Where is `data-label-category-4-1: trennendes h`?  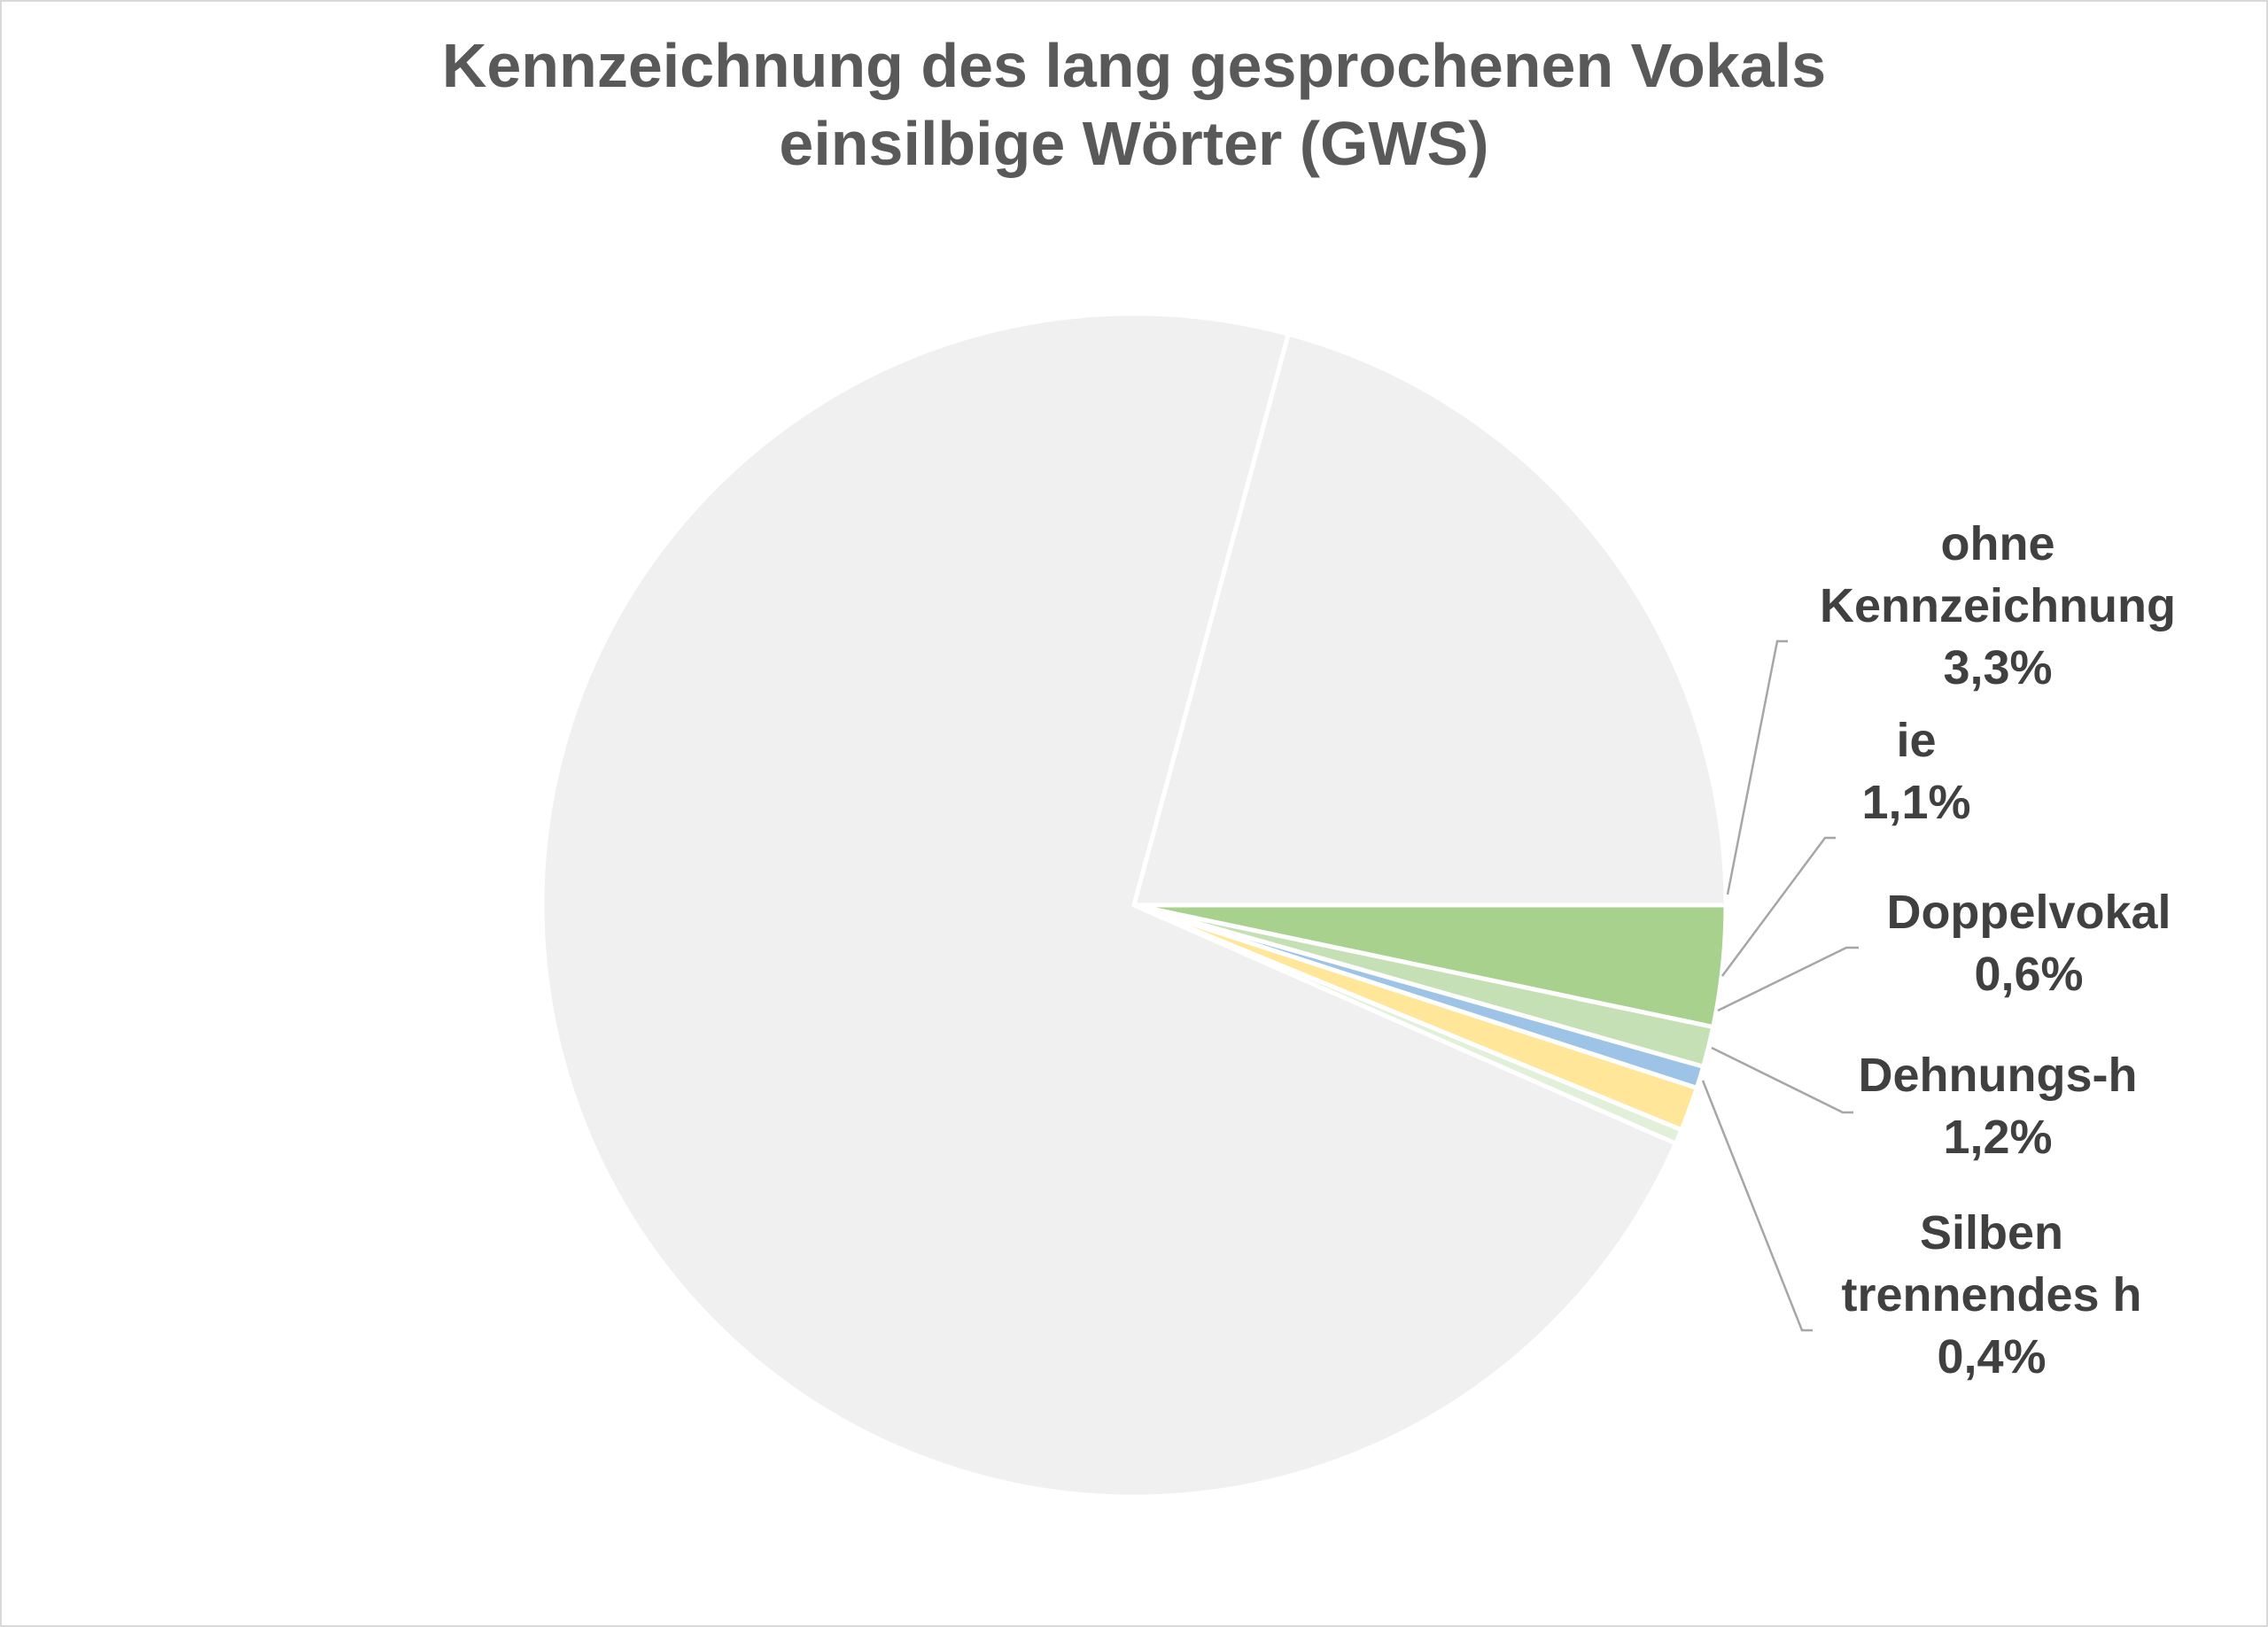
data-label-category-4-1: trennendes h is located at coordinates (1991, 1294).